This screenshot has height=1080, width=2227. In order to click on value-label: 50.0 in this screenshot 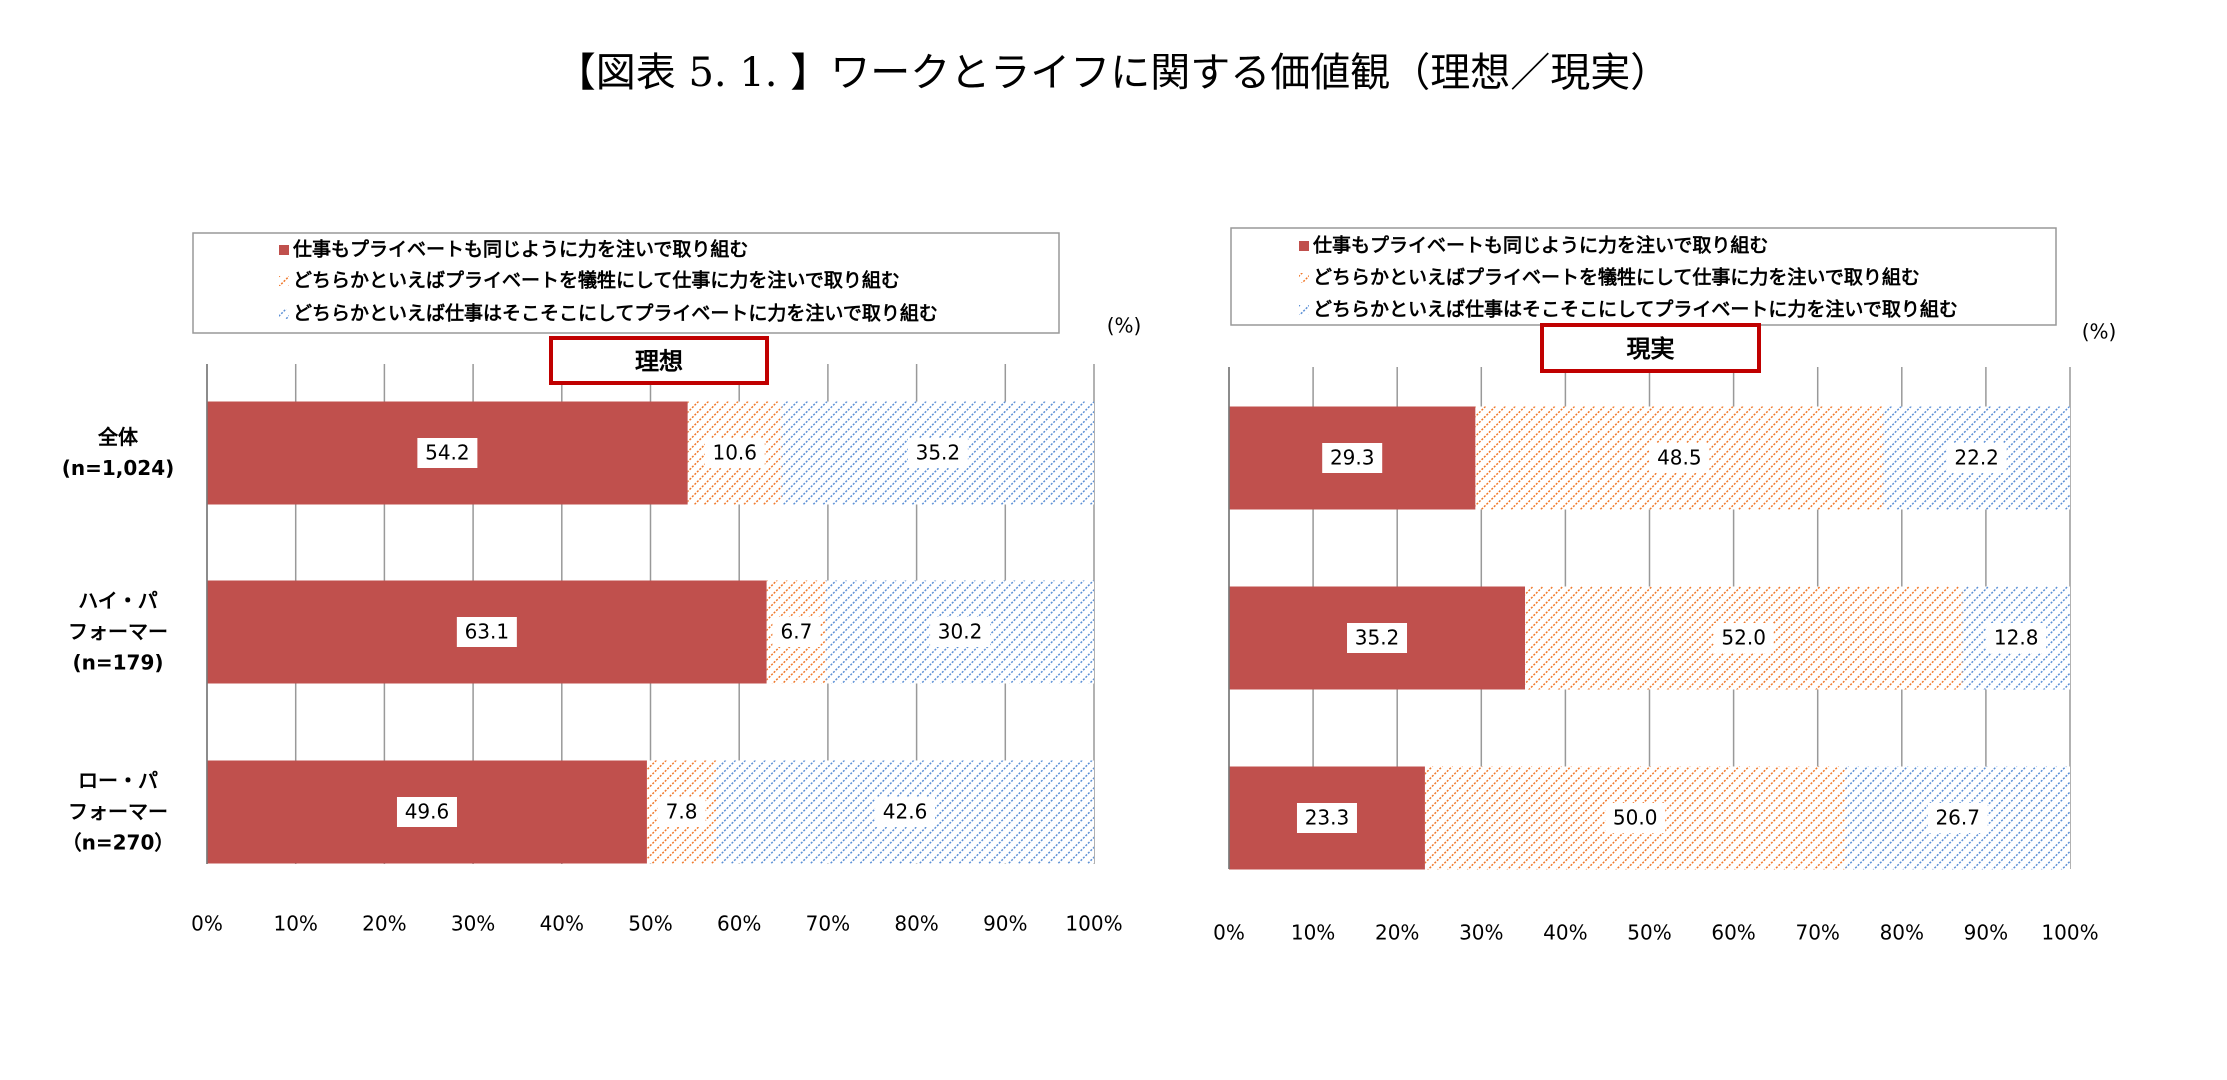, I will do `click(1635, 818)`.